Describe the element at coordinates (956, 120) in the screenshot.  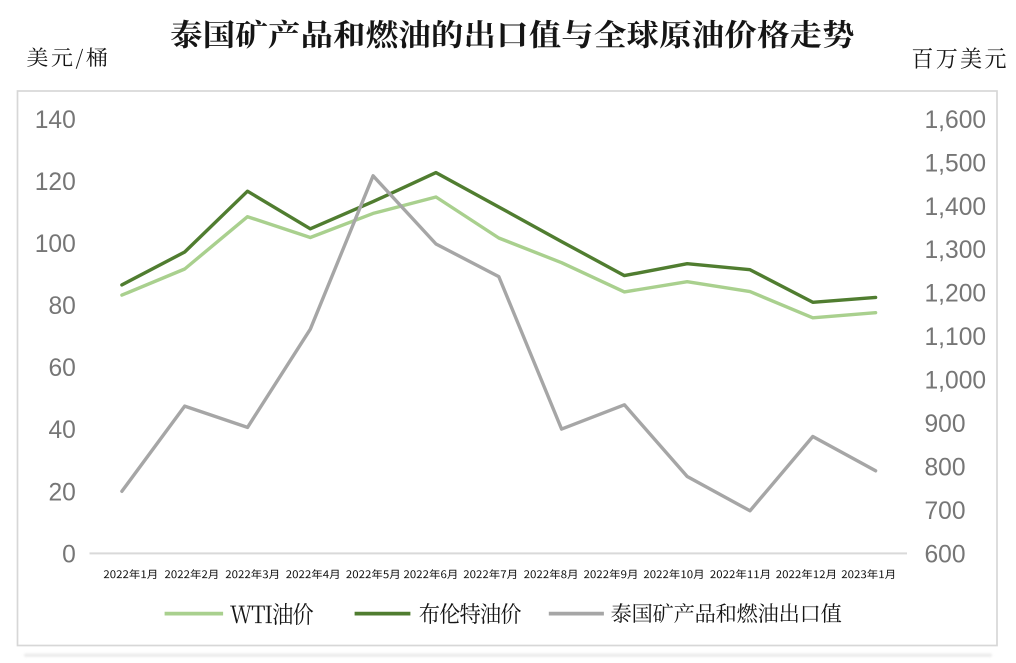
I see `svg-text: 1,600` at that location.